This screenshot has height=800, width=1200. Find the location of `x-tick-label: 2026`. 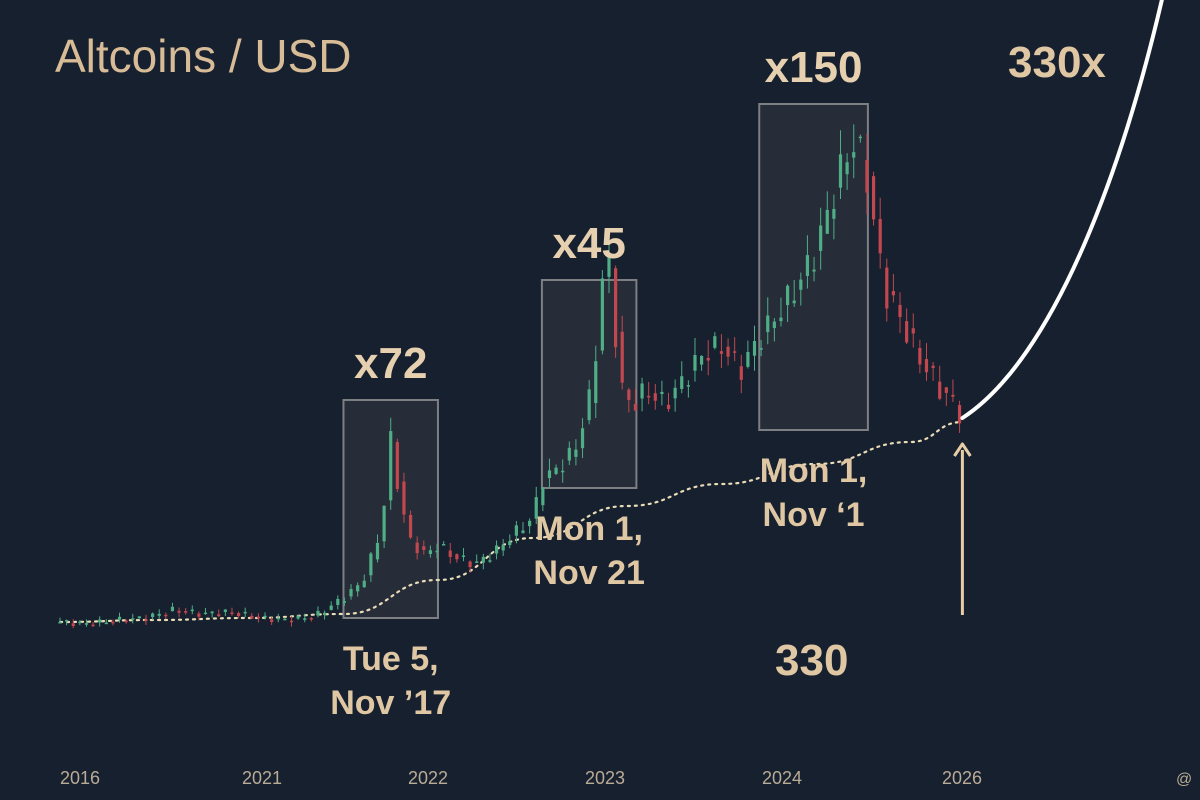

x-tick-label: 2026 is located at coordinates (962, 778).